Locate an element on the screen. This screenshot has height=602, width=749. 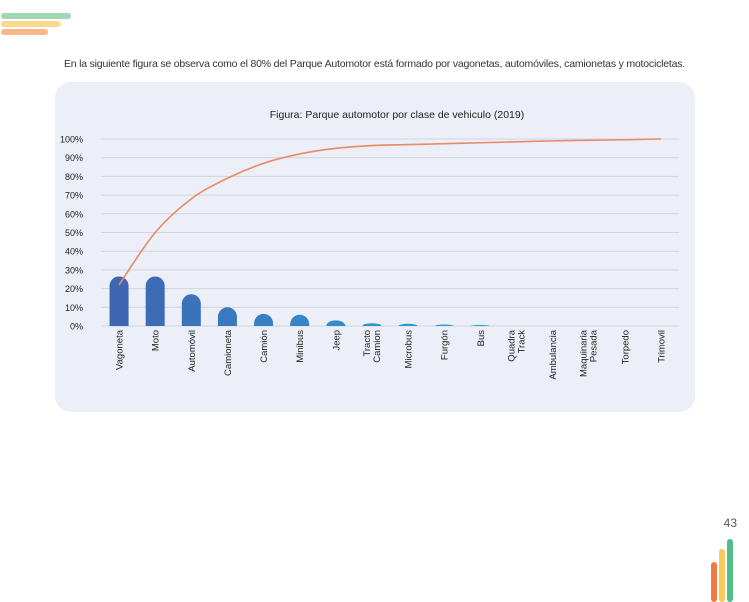
x-tick-label: Vagoneta is located at coordinates (120, 349).